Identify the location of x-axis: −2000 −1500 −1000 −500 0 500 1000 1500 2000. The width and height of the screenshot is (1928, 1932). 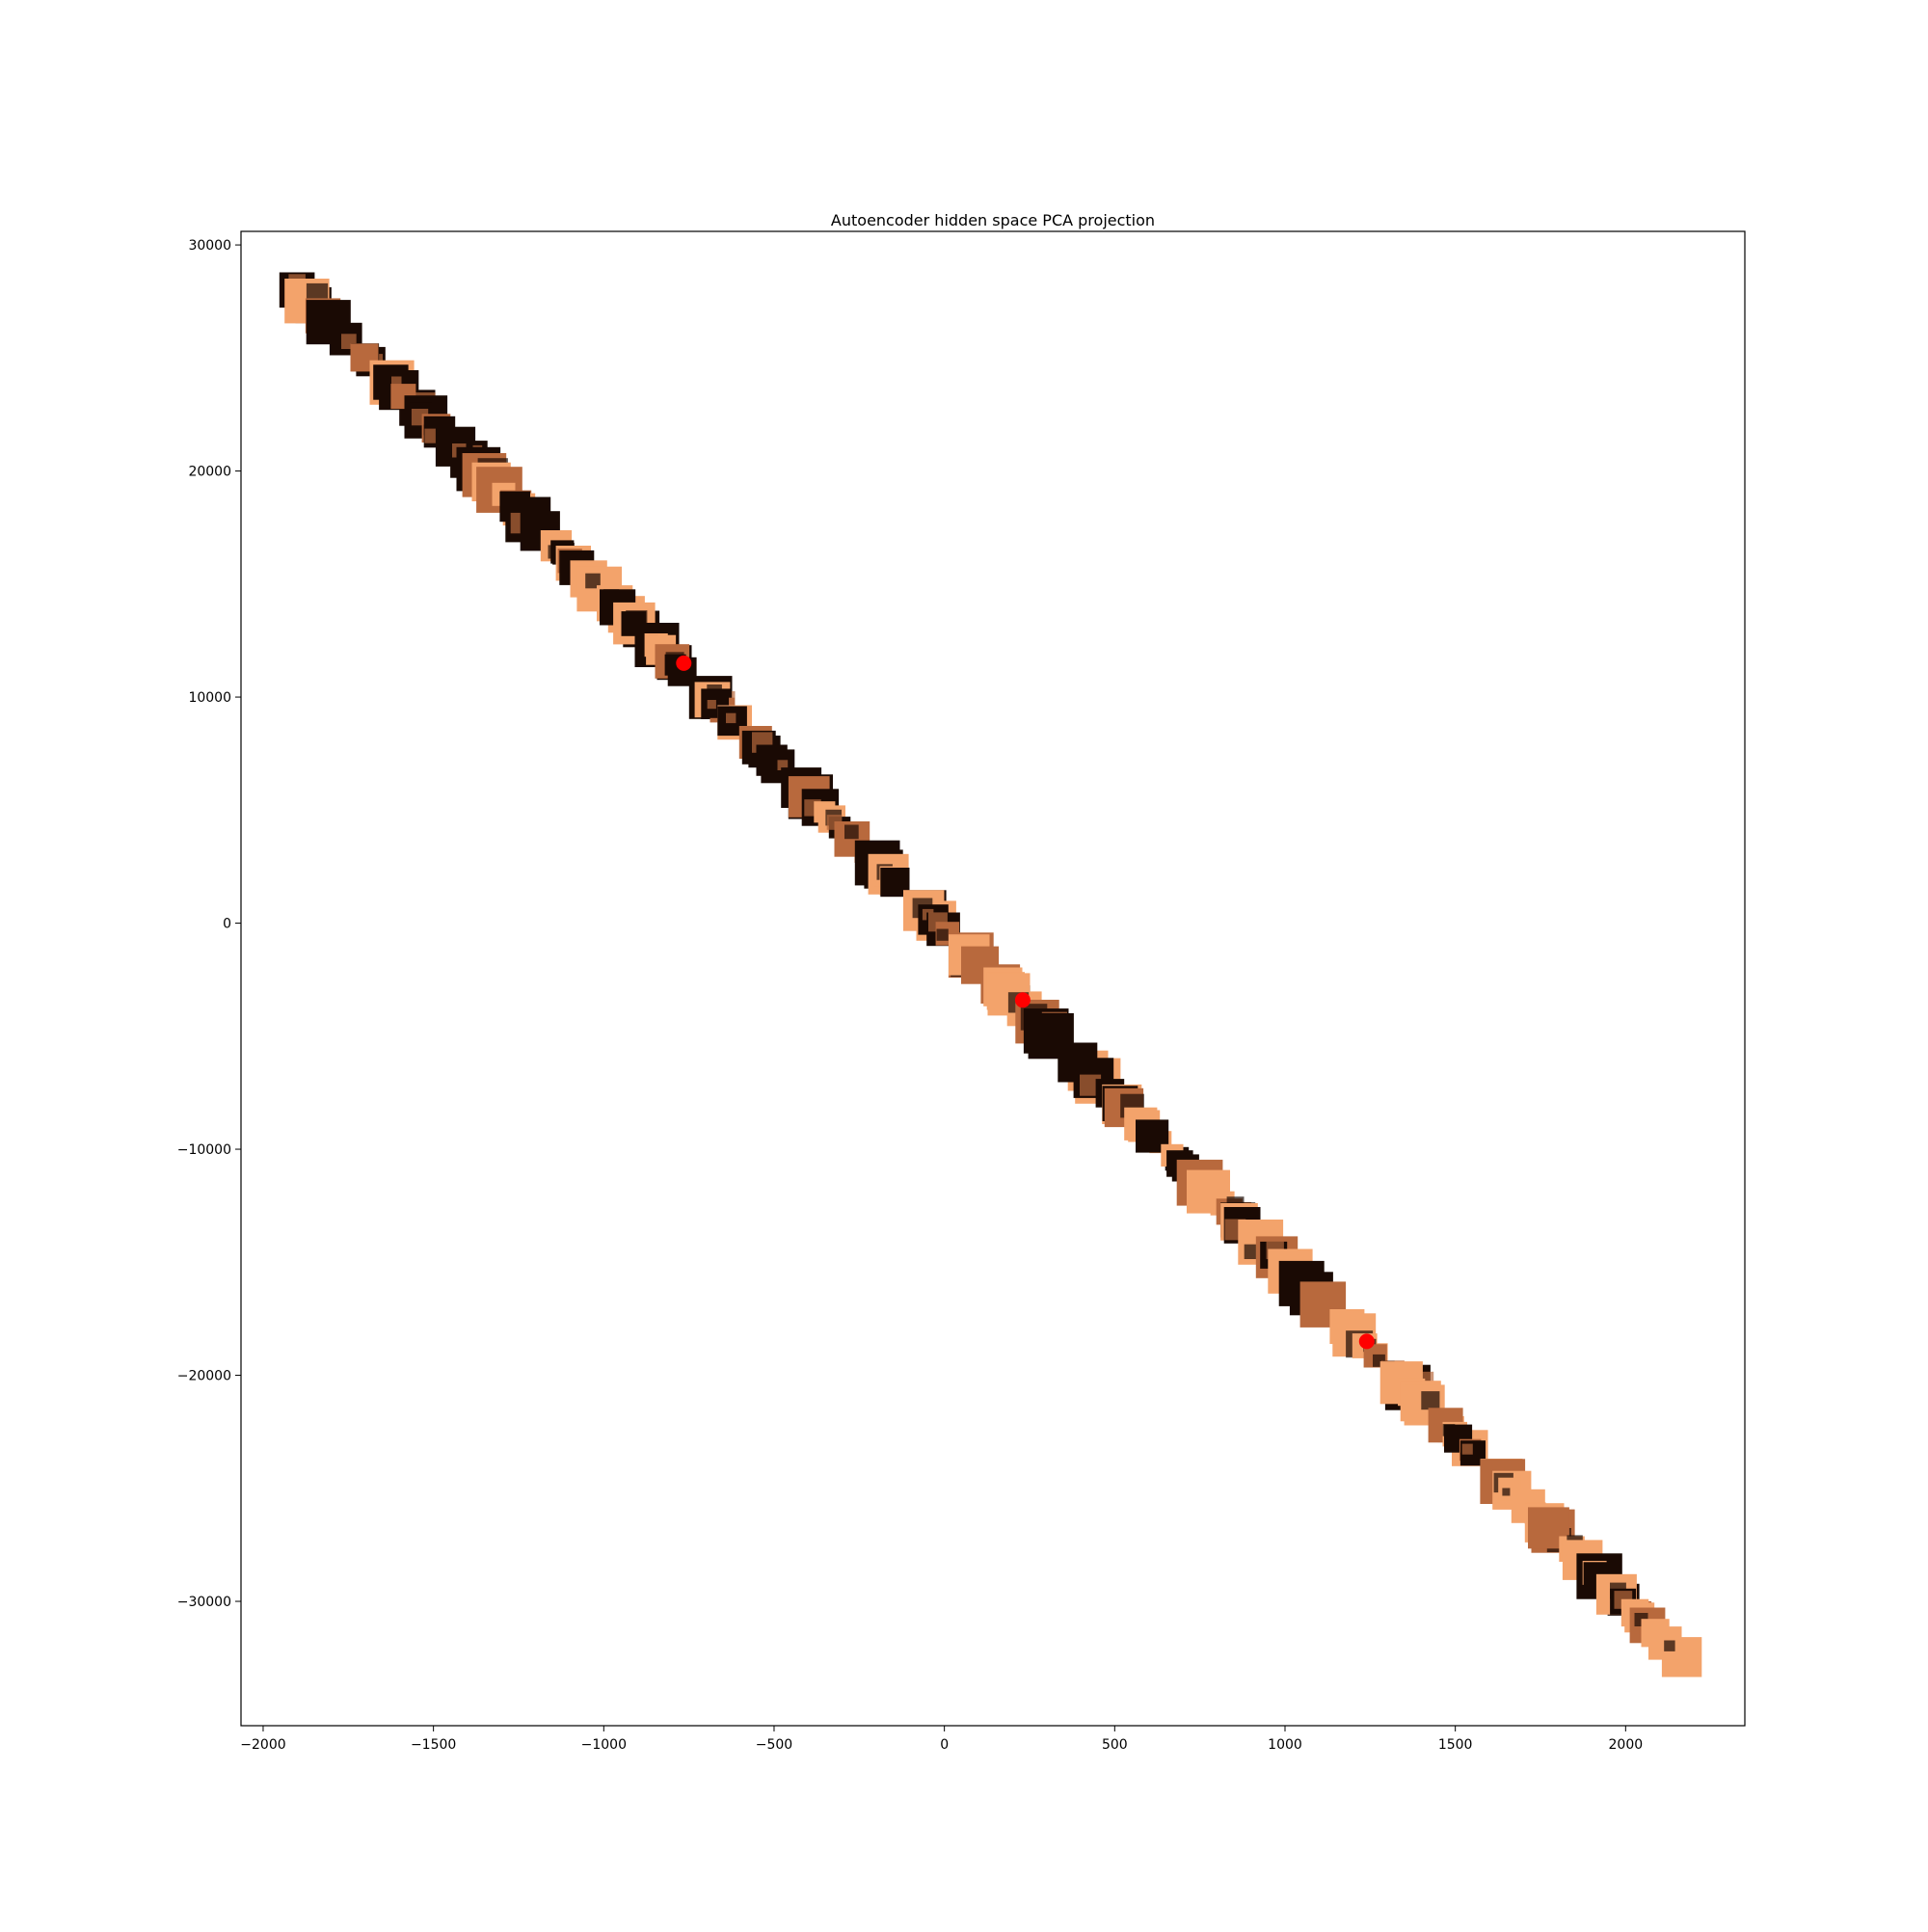
(941, 1739).